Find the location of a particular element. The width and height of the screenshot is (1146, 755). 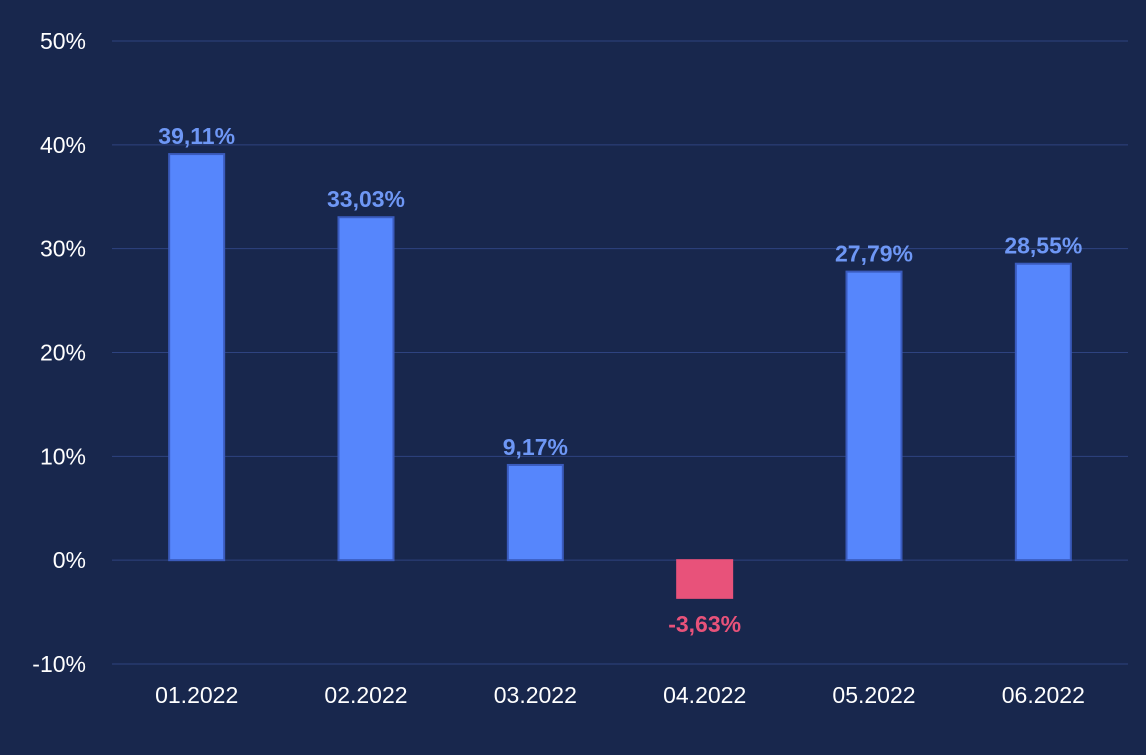

data-label: 33,03% is located at coordinates (366, 199).